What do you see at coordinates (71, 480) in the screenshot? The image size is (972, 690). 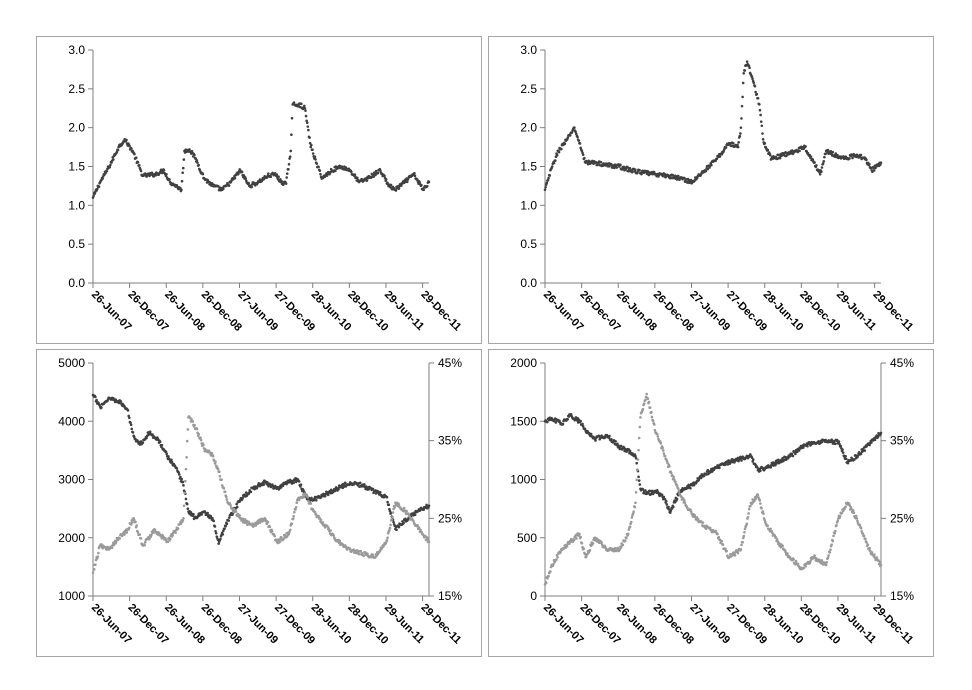 I see `y-tick-label: 3000` at bounding box center [71, 480].